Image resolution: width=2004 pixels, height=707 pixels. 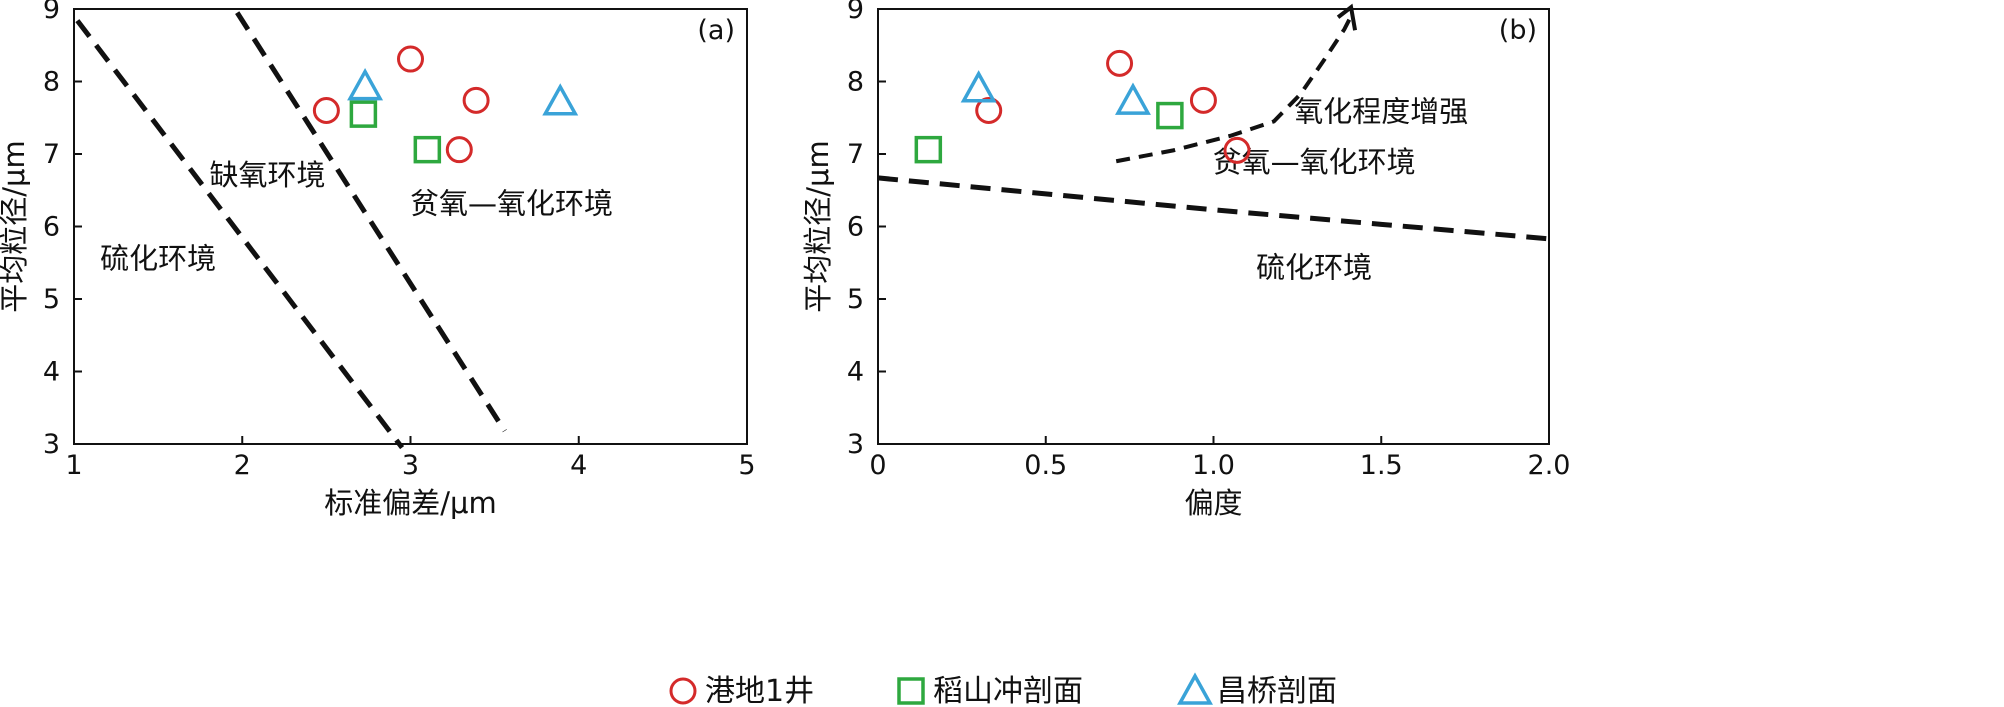 I want to click on legend-label: 昌桥剖面, so click(x=1277, y=690).